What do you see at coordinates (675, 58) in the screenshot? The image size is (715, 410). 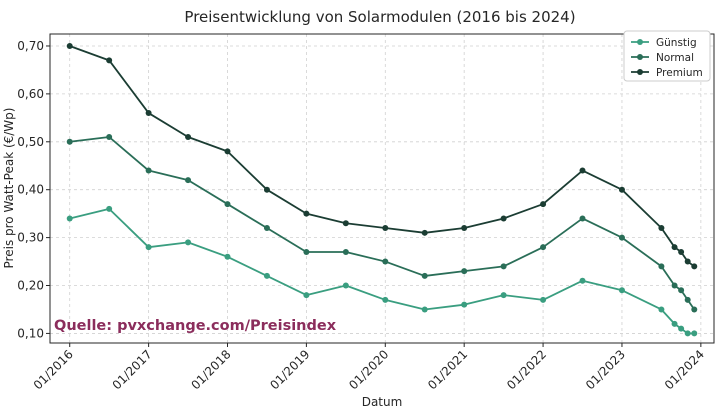 I see `legend-label: Normal` at bounding box center [675, 58].